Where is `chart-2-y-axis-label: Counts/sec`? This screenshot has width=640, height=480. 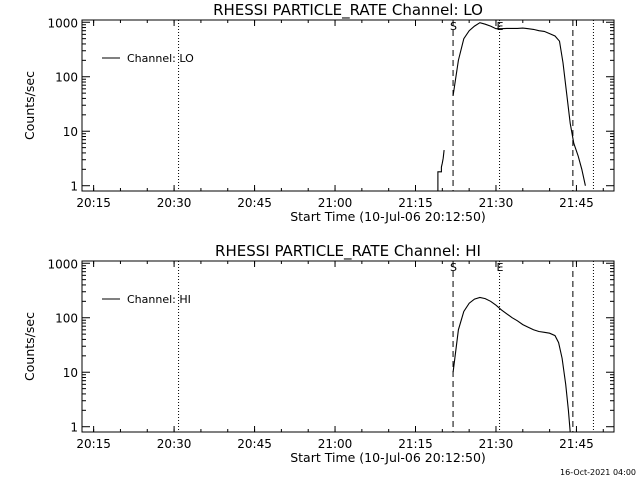 chart-2-y-axis-label: Counts/sec is located at coordinates (29, 346).